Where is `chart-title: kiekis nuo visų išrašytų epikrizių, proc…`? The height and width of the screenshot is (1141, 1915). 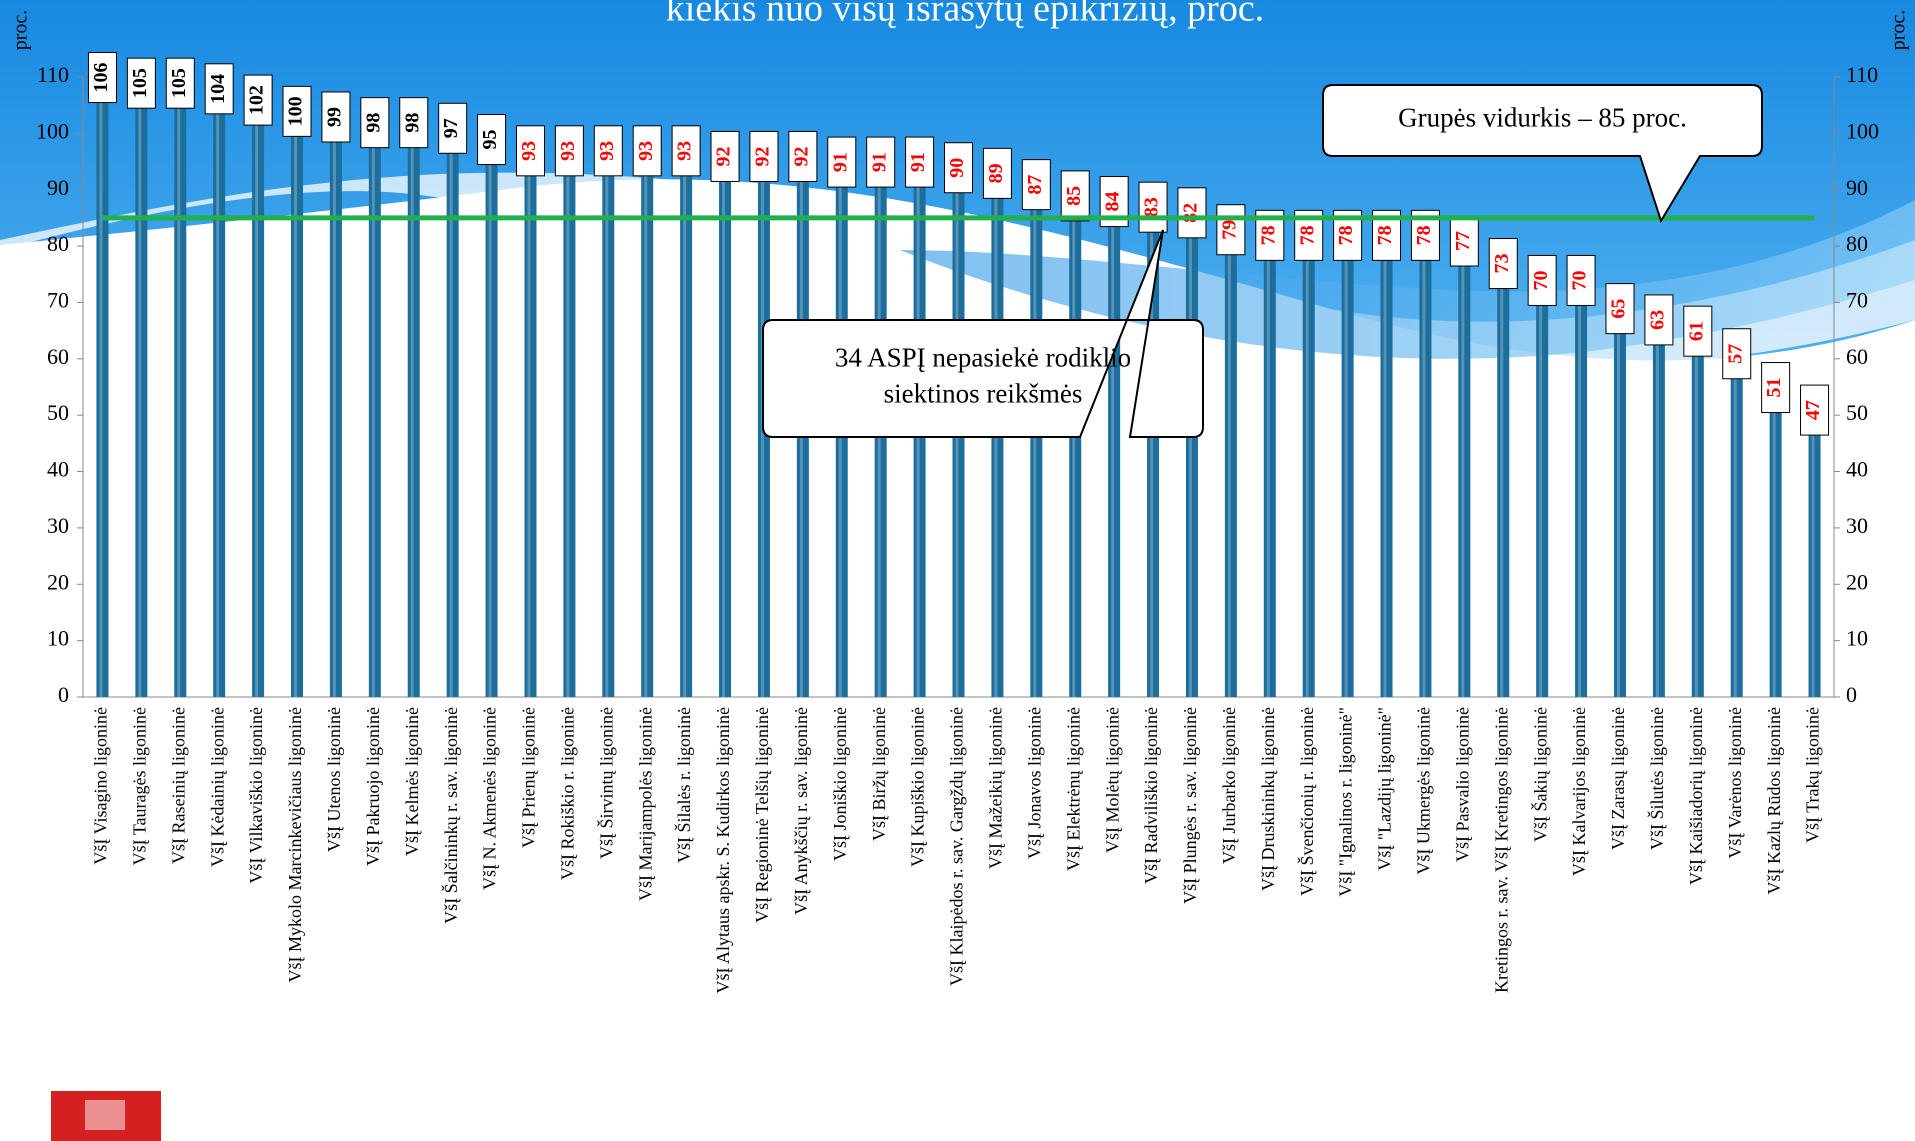 chart-title: kiekis nuo visų išrašytų epikrizių, proc… is located at coordinates (965, 15).